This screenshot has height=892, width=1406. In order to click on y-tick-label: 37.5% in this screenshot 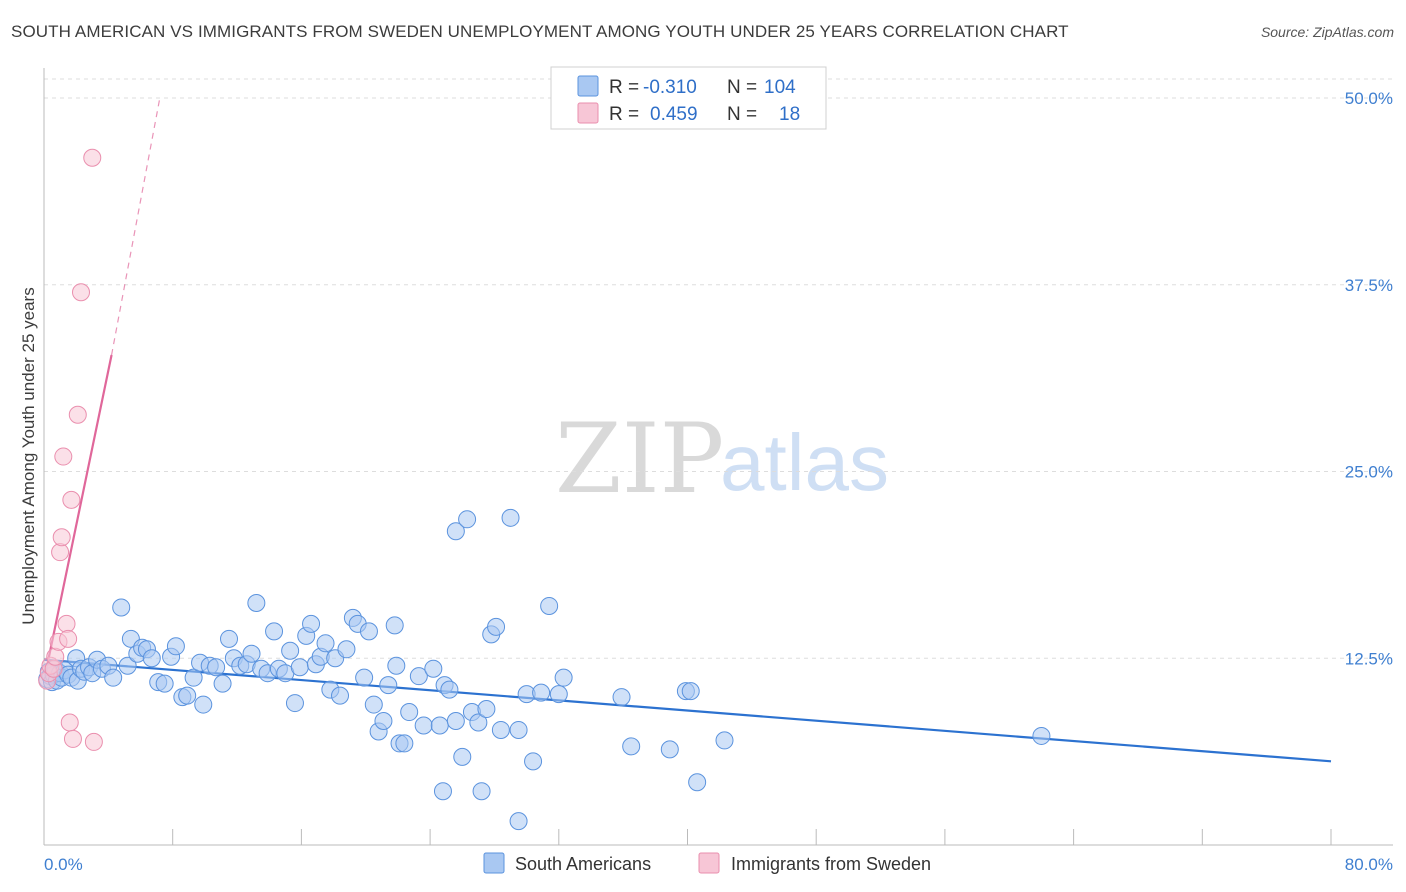, I will do `click(1369, 285)`.